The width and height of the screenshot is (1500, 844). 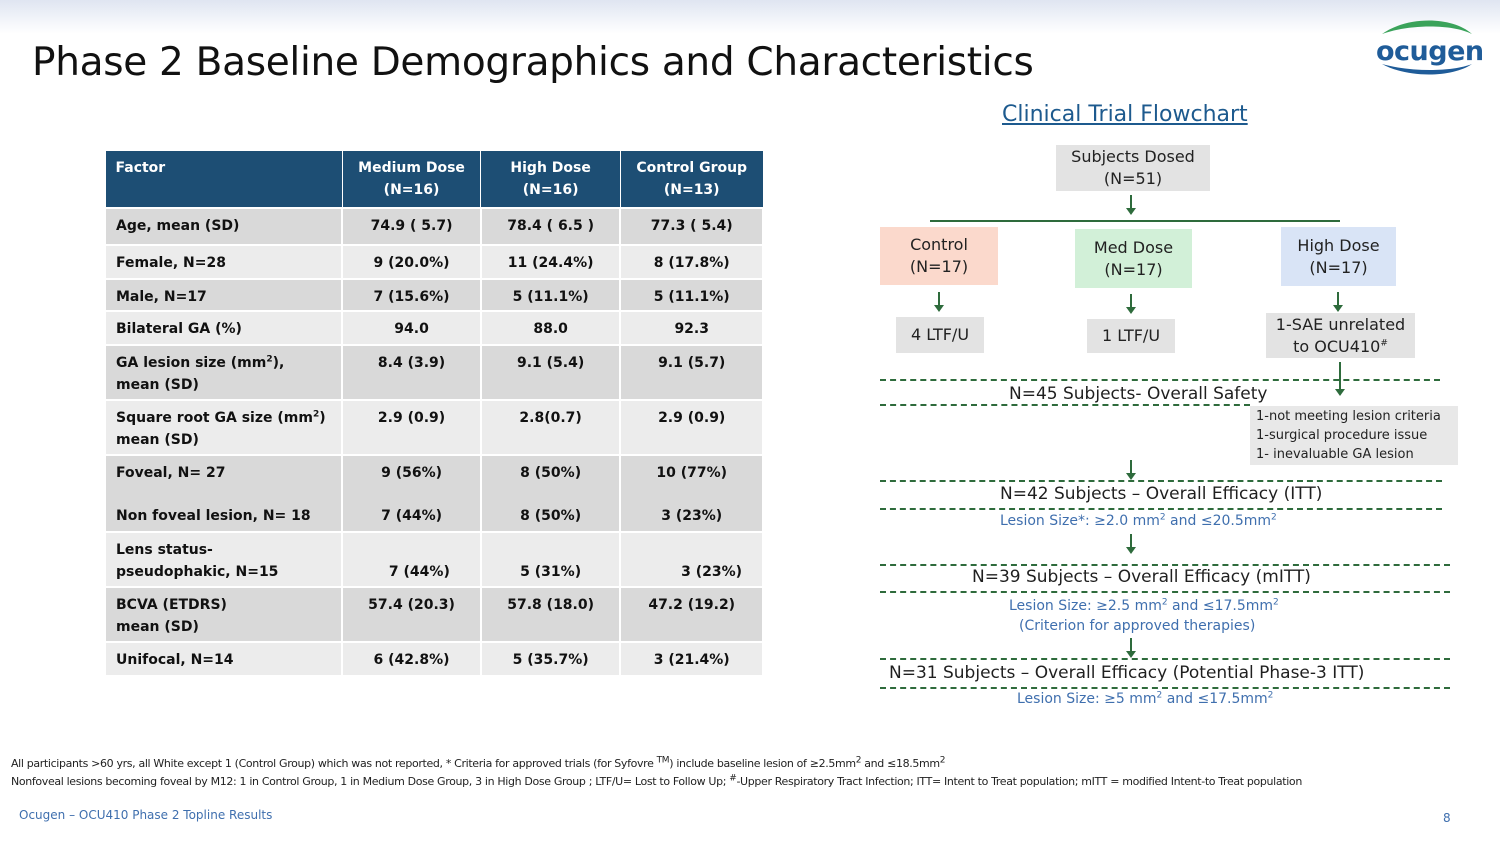 I want to click on safety-population-label: N=45 Subjects- Overall Safety, so click(x=1138, y=394).